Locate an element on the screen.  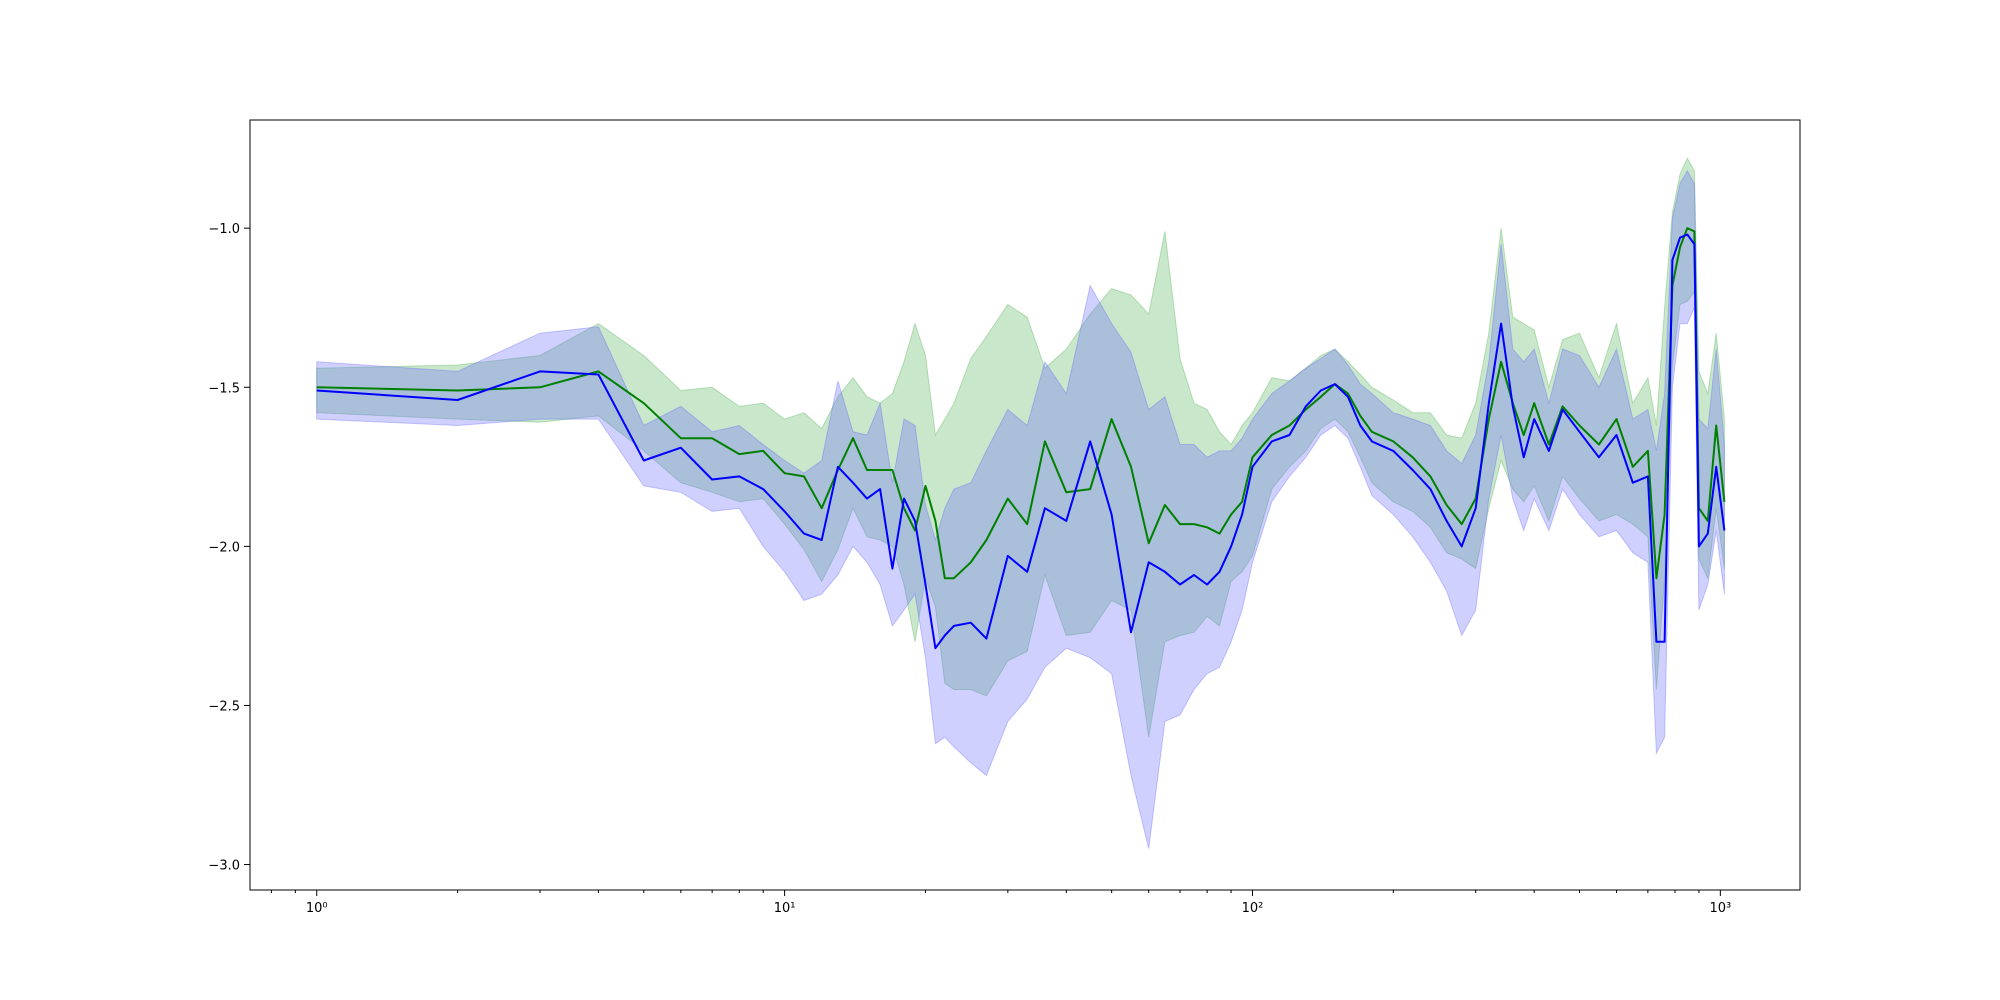
y-tick-label: −2.5 is located at coordinates (224, 706).